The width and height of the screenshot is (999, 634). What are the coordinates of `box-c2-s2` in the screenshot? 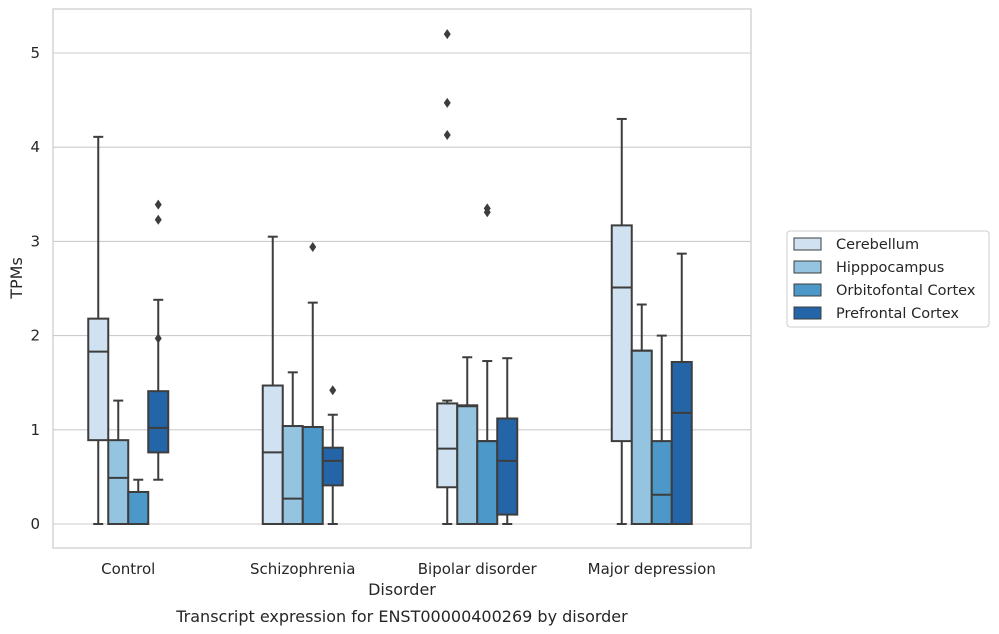 It's located at (487, 483).